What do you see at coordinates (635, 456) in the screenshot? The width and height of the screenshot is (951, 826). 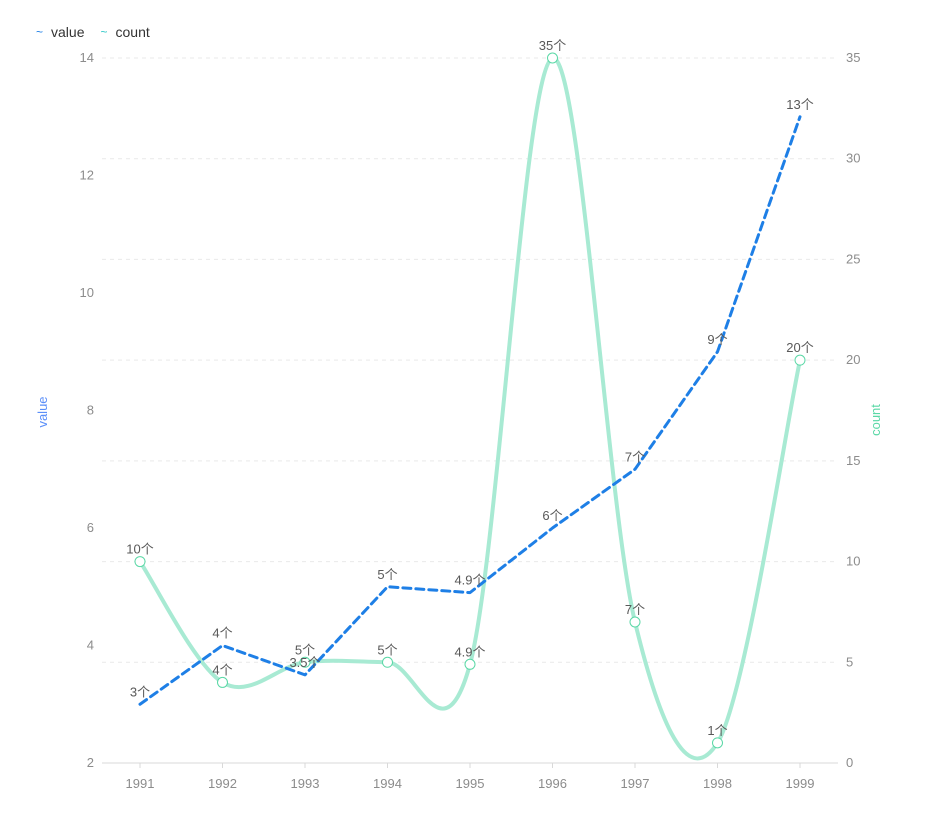 I see `data-label-value: 7个` at bounding box center [635, 456].